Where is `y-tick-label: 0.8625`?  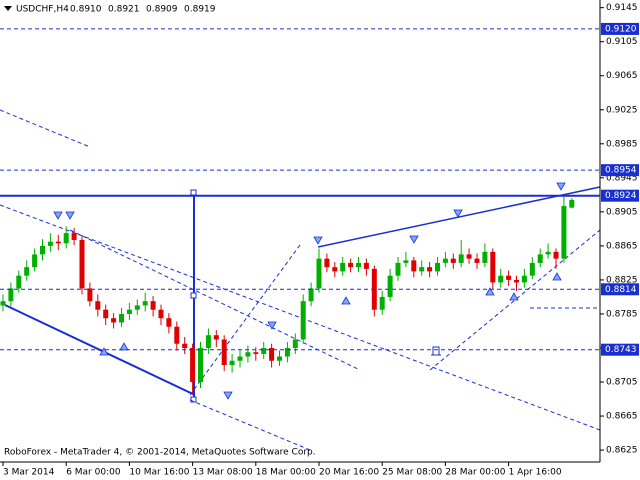 y-tick-label: 0.8625 is located at coordinates (622, 451).